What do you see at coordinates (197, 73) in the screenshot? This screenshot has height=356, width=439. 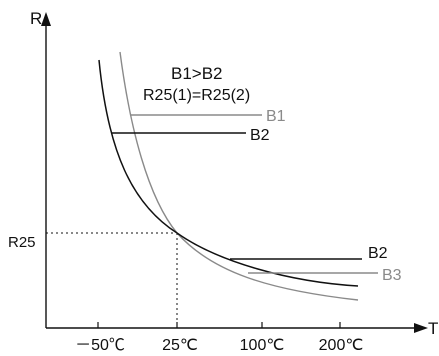 I see `annotation-b1-gt-b2: B1>B2` at bounding box center [197, 73].